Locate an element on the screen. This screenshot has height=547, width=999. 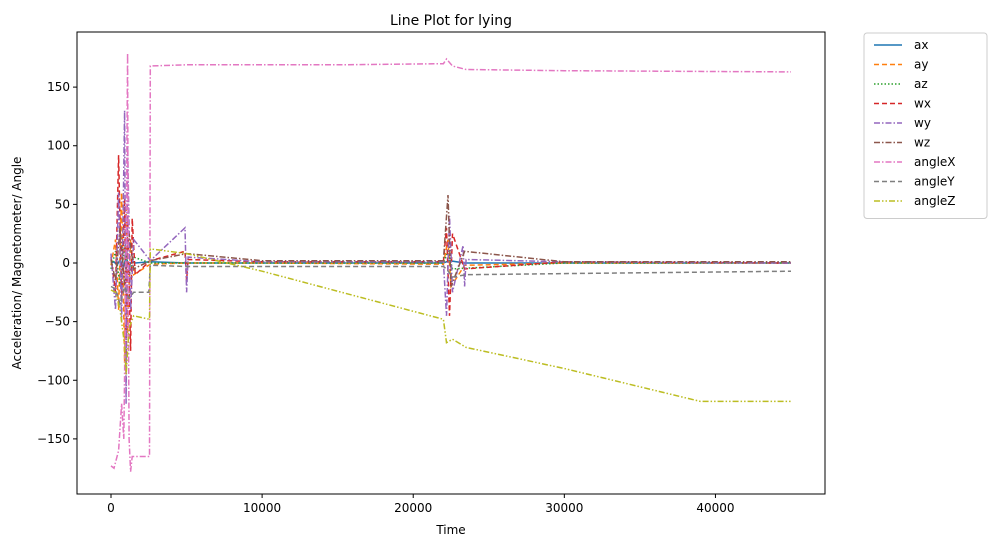
y-tick-label: 0 is located at coordinates (66, 263).